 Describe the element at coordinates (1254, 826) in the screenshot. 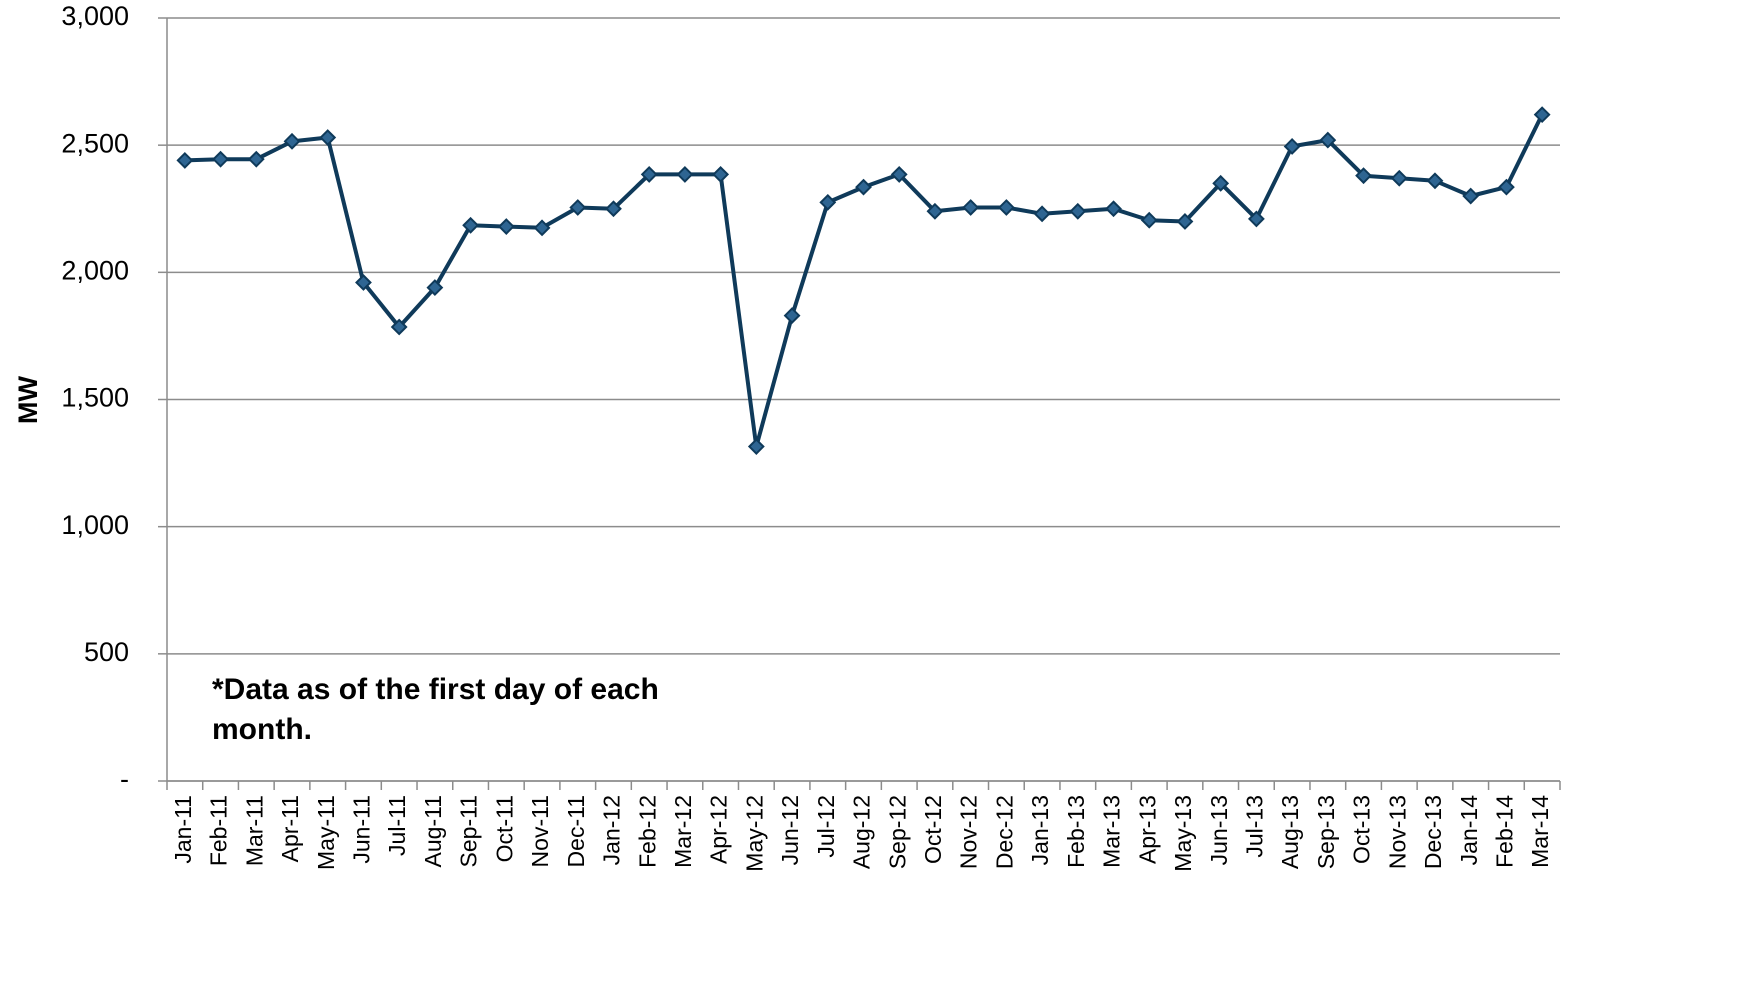

I see `x-tick-label: Jul-13` at that location.